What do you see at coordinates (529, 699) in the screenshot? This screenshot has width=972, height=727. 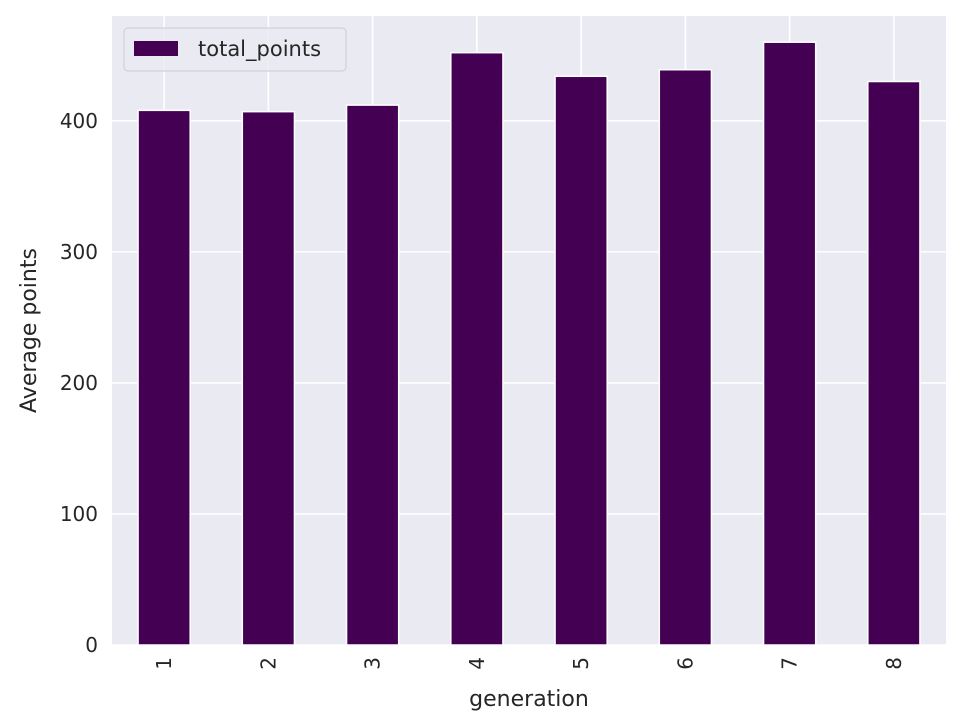 I see `x-axis-label: generation` at bounding box center [529, 699].